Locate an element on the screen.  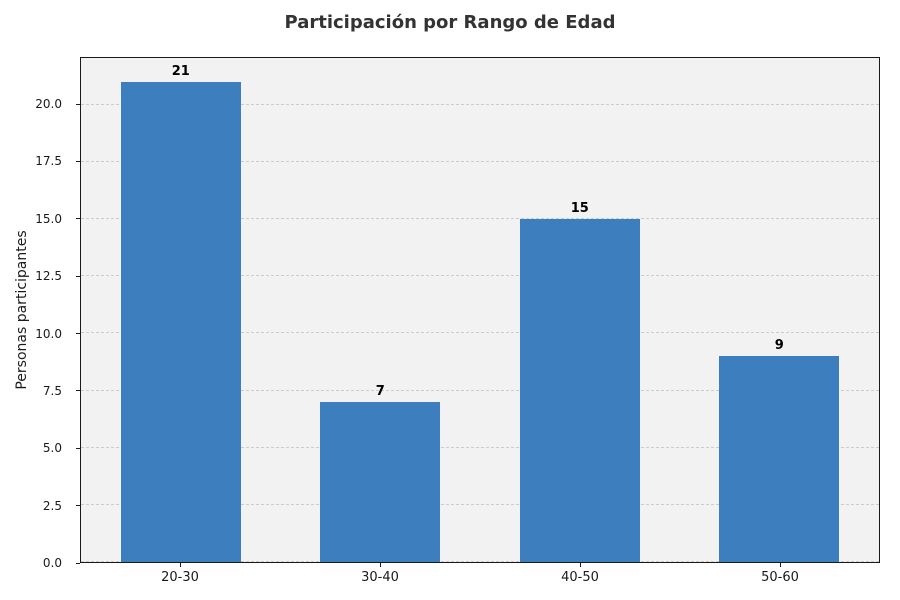
y-tick-label: 7.5 is located at coordinates (52, 390).